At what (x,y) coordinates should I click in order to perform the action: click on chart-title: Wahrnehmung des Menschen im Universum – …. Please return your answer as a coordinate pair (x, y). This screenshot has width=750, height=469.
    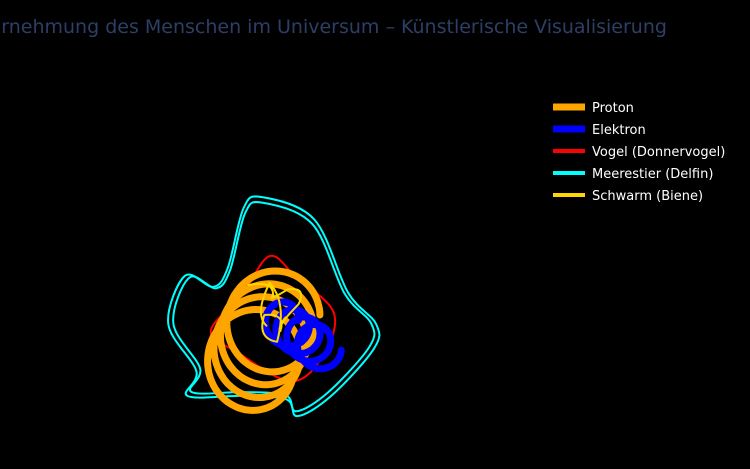
    Looking at the image, I should click on (333, 27).